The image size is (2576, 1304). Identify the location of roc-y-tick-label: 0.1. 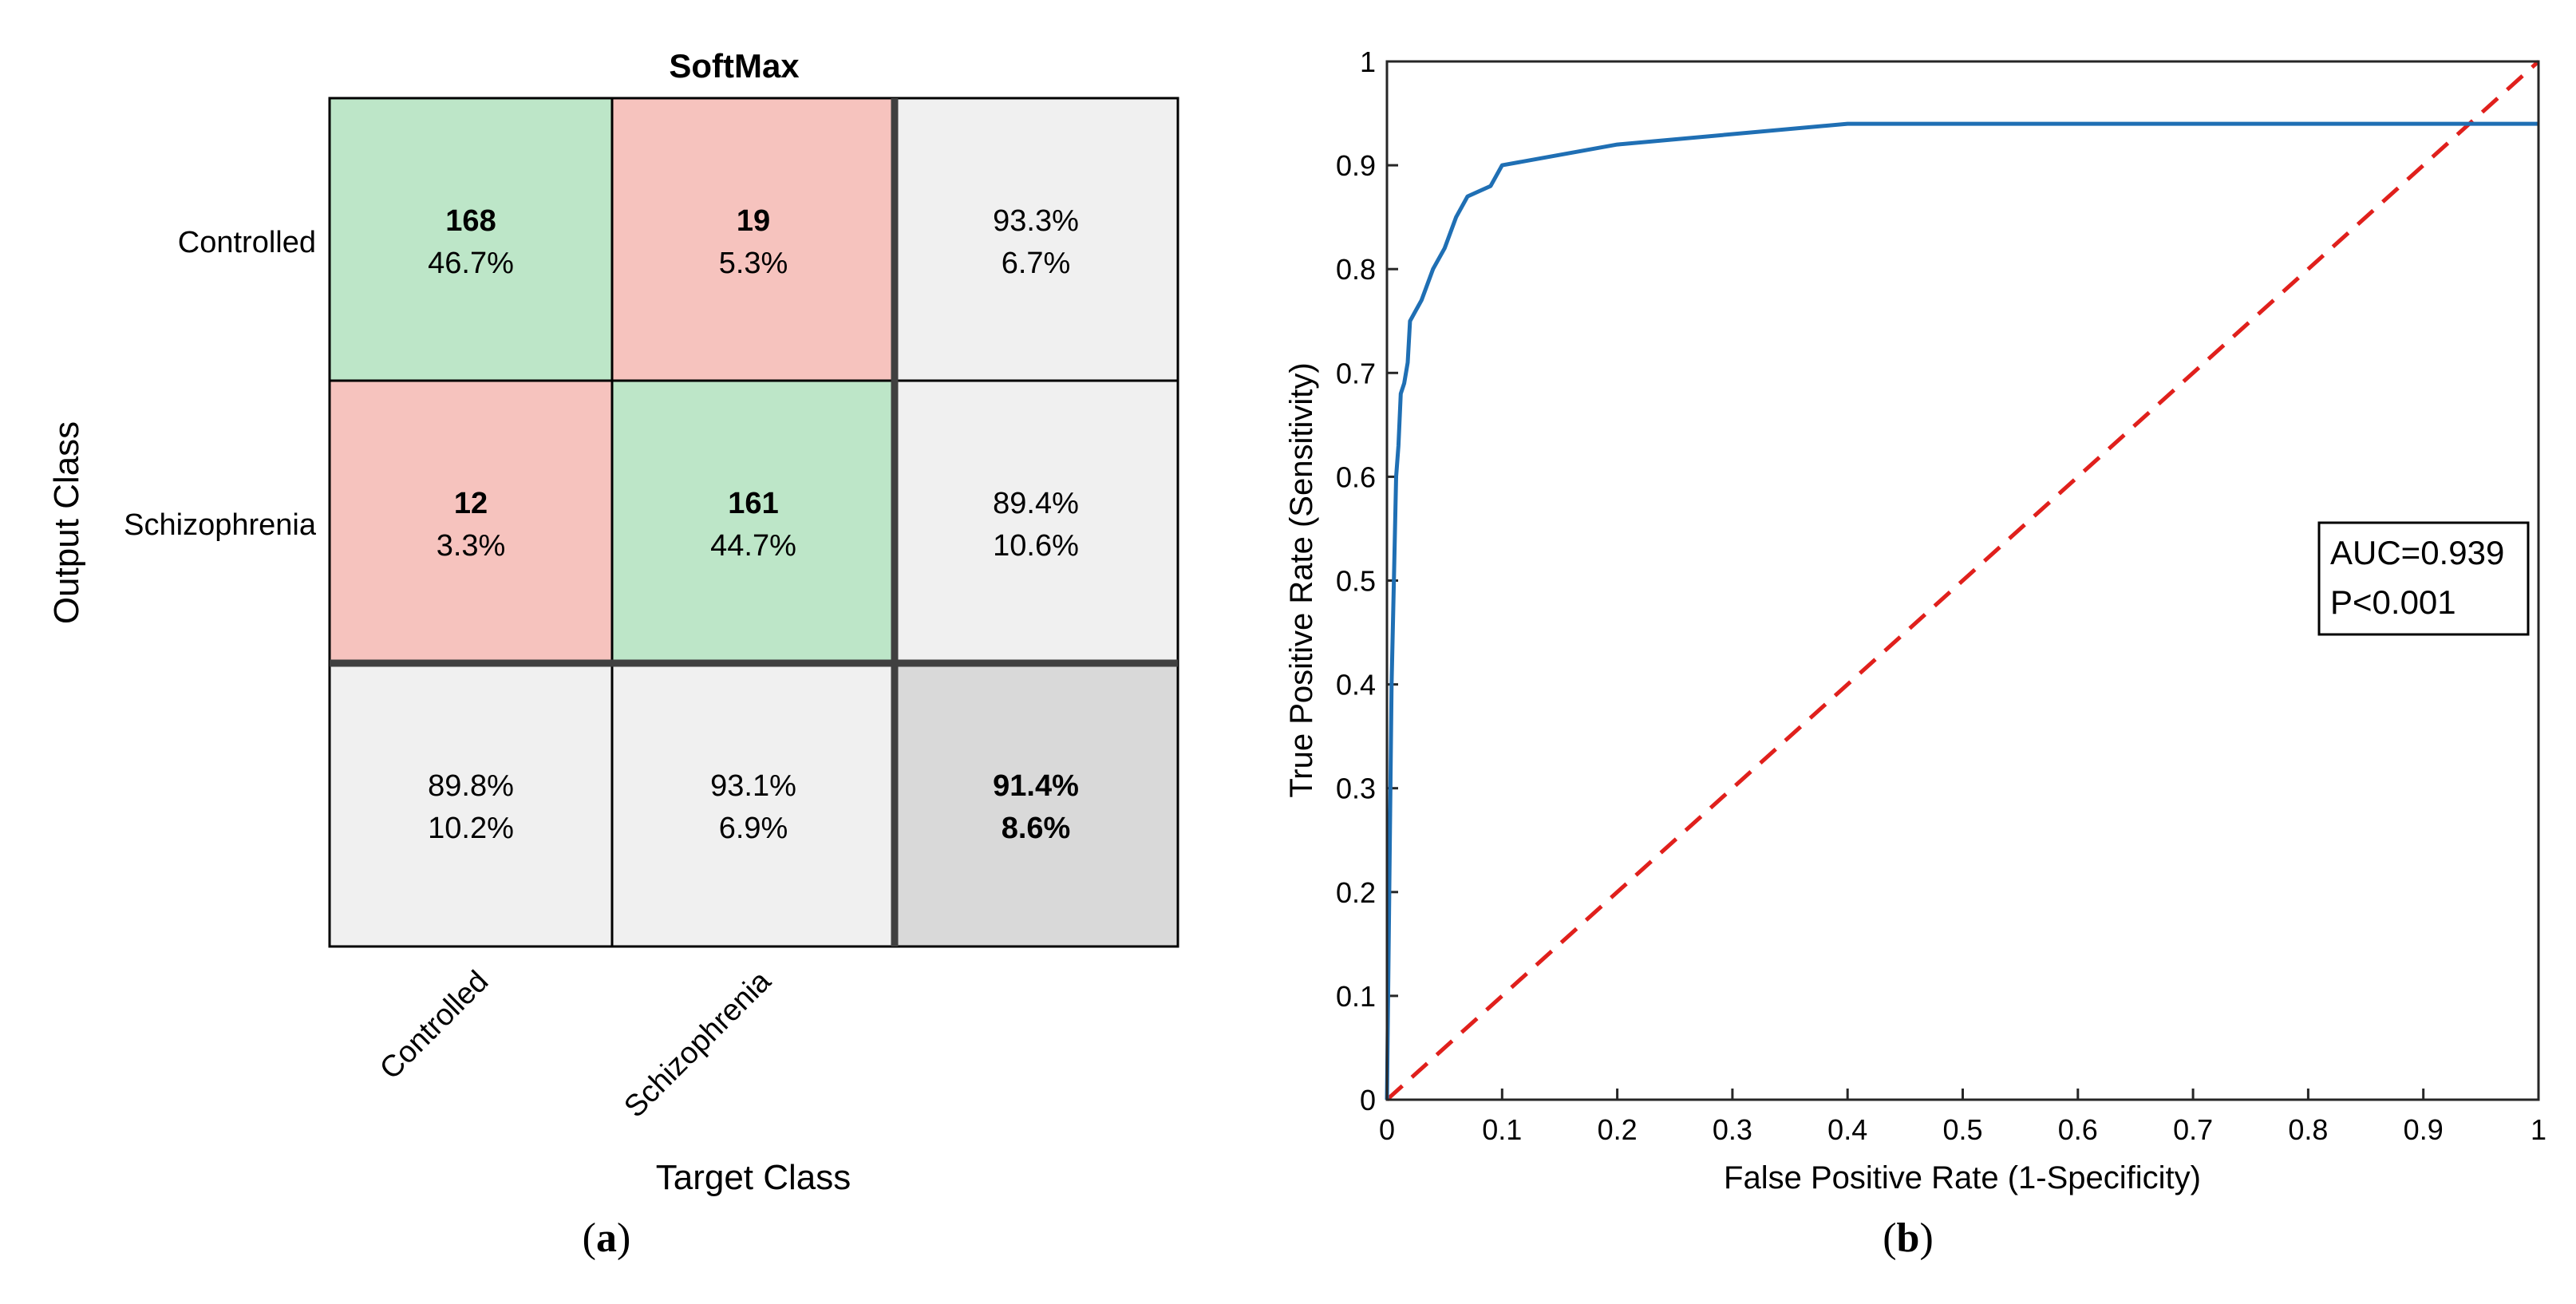
(1356, 996).